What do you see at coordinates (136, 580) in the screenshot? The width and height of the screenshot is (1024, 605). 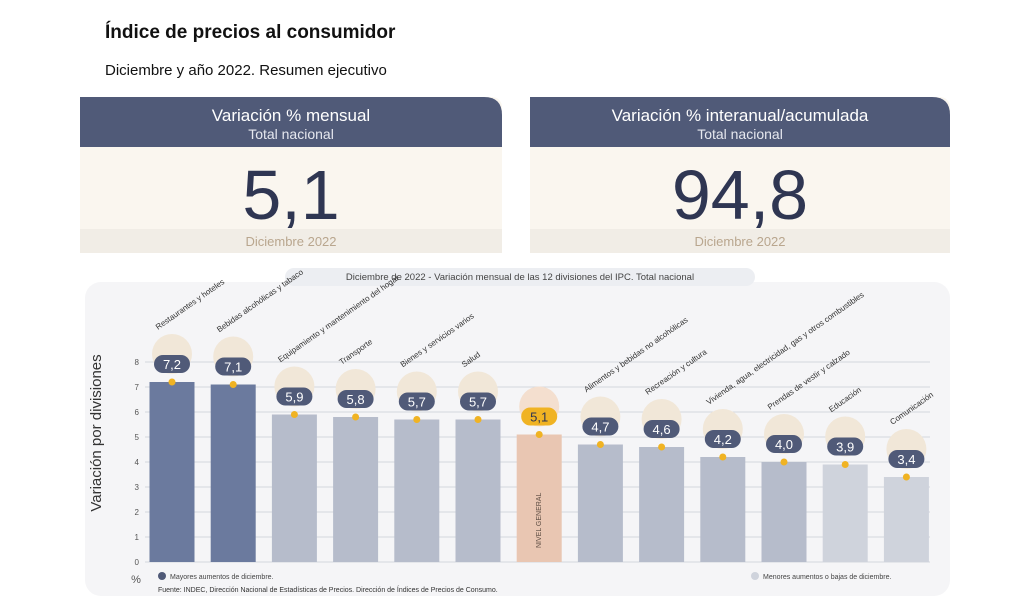 I see `y-unit: %` at bounding box center [136, 580].